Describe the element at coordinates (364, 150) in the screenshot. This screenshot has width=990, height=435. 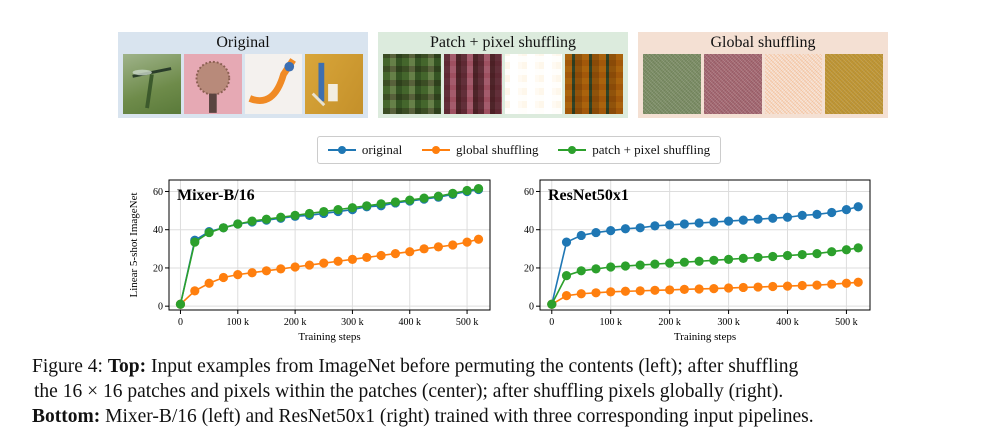
I see `legend-item-original: original` at that location.